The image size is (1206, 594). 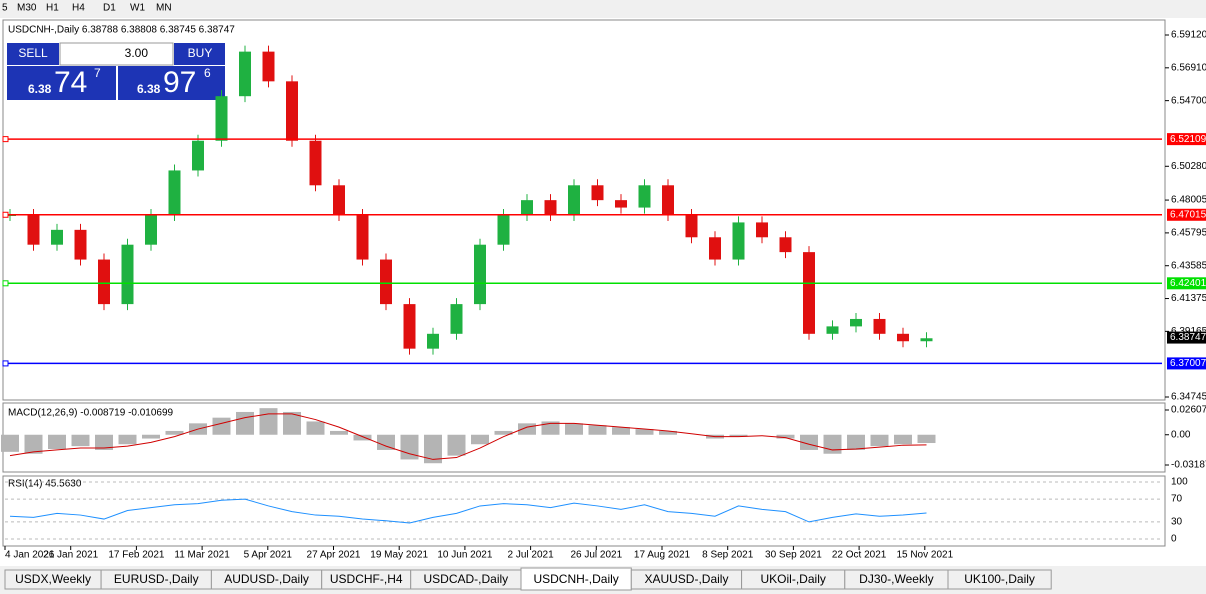 What do you see at coordinates (399, 555) in the screenshot?
I see `date-label: 19 May 2021` at bounding box center [399, 555].